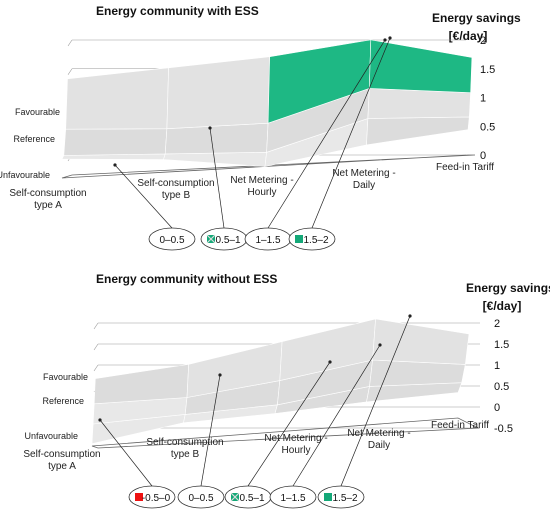  I want to click on chart-title: Energy community with ESS, so click(177, 11).